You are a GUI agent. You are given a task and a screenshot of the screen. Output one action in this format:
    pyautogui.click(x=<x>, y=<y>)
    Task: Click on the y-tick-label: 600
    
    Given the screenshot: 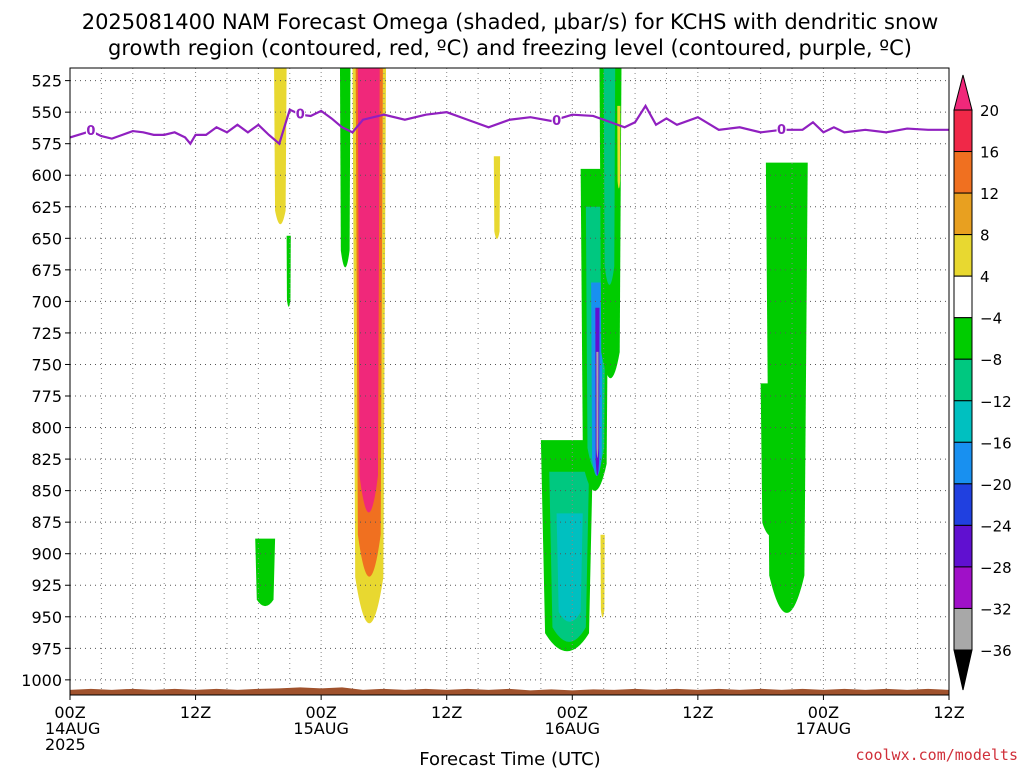 What is the action you would take?
    pyautogui.click(x=46, y=175)
    